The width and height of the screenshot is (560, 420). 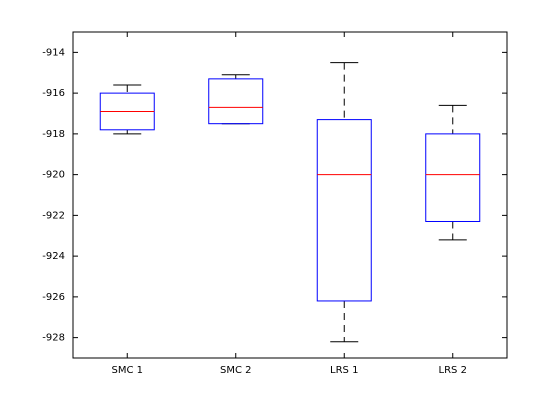 What do you see at coordinates (53, 297) in the screenshot?
I see `y-tick-label: -926` at bounding box center [53, 297].